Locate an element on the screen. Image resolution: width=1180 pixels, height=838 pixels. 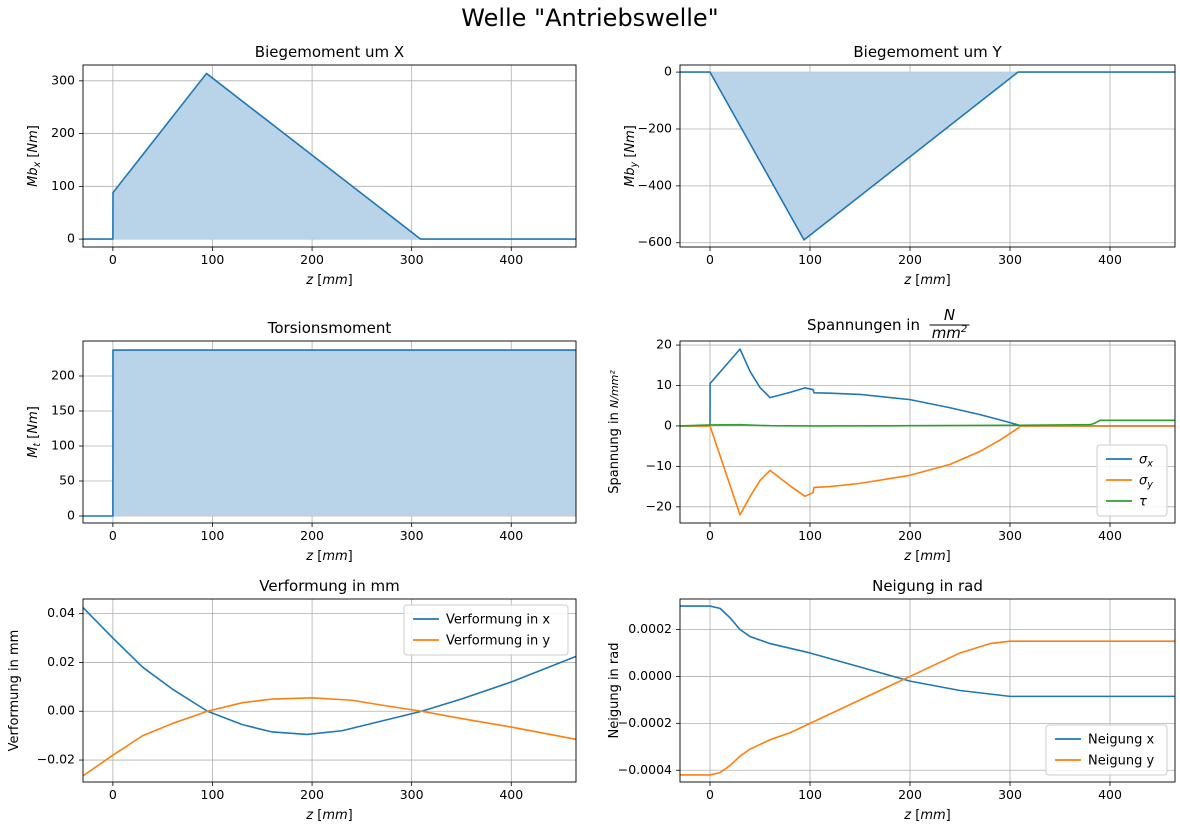
y-axis-label: Mbx [Nm] is located at coordinates (34, 156).